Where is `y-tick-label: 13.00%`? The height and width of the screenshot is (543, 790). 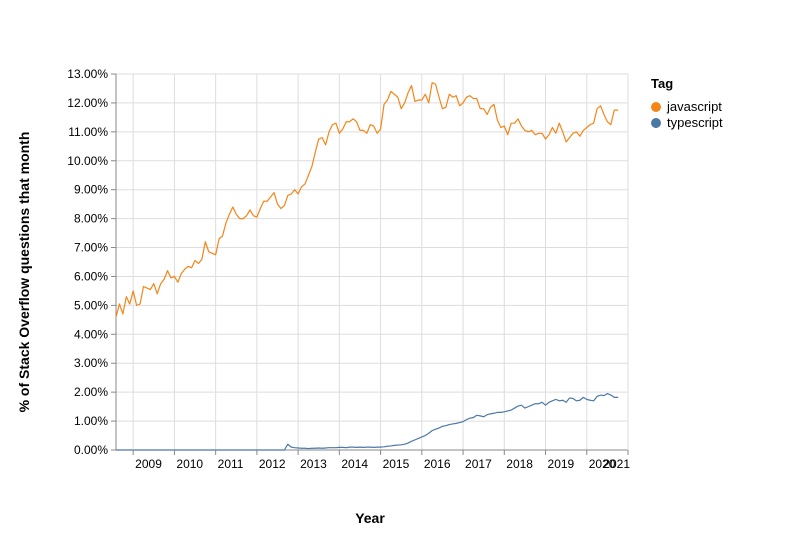 y-tick-label: 13.00% is located at coordinates (87, 74).